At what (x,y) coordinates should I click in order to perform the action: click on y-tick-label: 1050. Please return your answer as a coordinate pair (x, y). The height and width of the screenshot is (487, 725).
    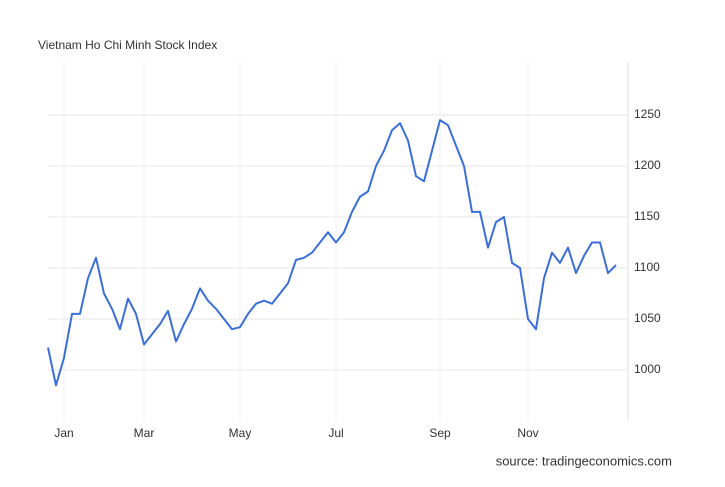
    Looking at the image, I should click on (647, 318).